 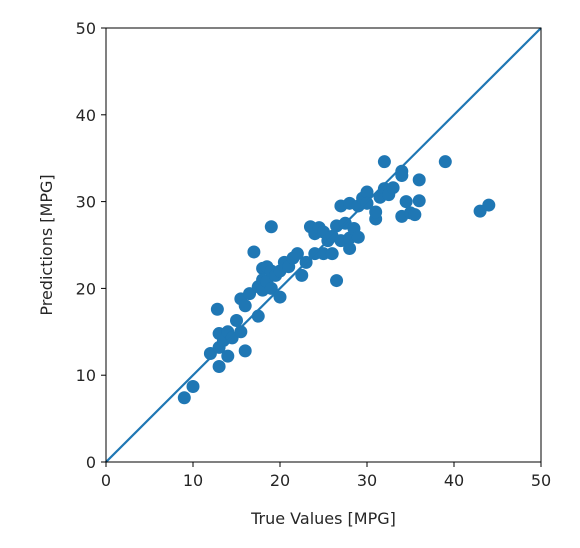 What do you see at coordinates (46, 244) in the screenshot?
I see `y-axis-label: Predictions [MPG]` at bounding box center [46, 244].